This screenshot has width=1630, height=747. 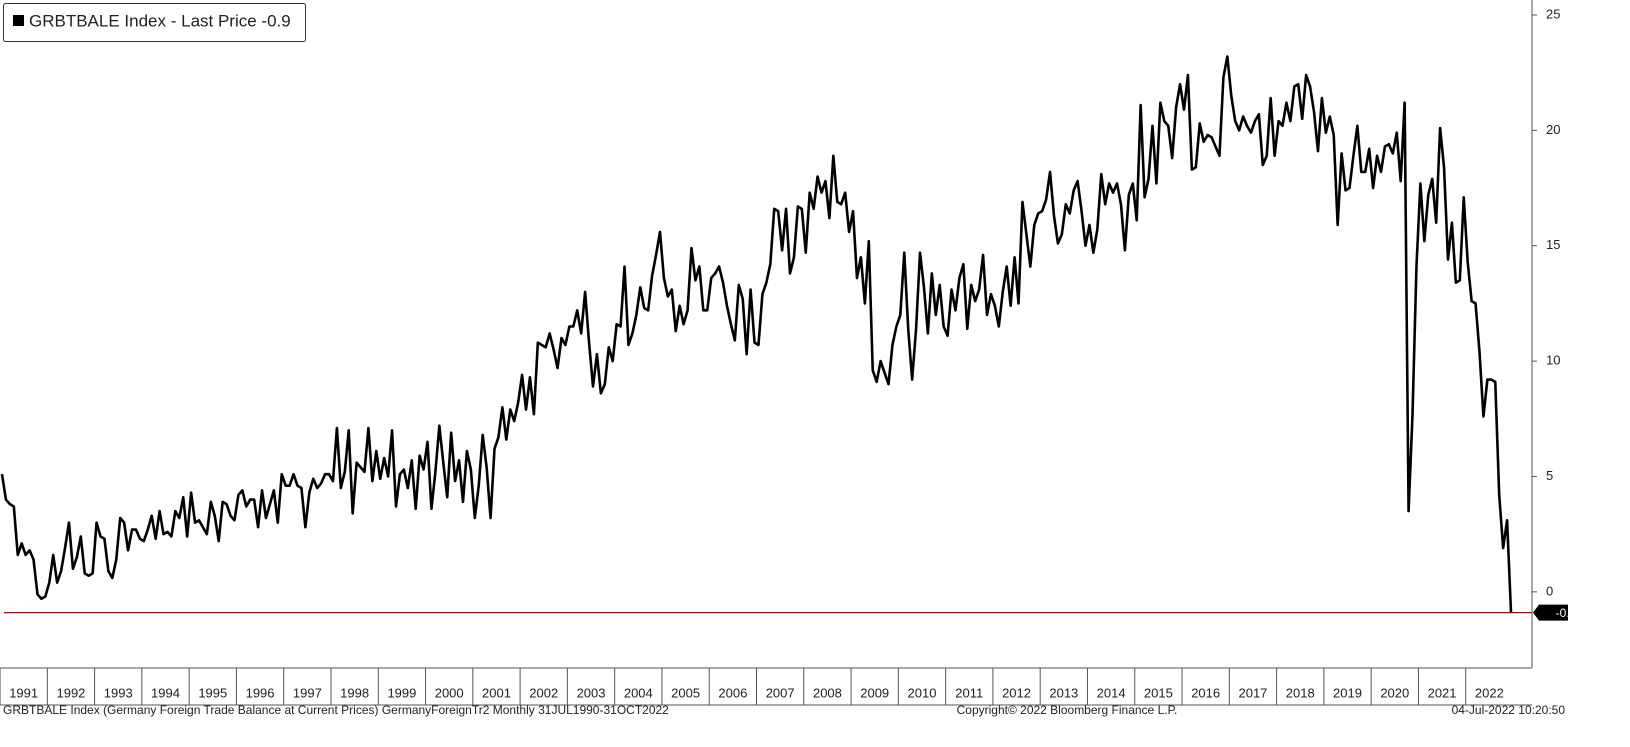 I want to click on x-tick-label: 2014, so click(x=1111, y=692).